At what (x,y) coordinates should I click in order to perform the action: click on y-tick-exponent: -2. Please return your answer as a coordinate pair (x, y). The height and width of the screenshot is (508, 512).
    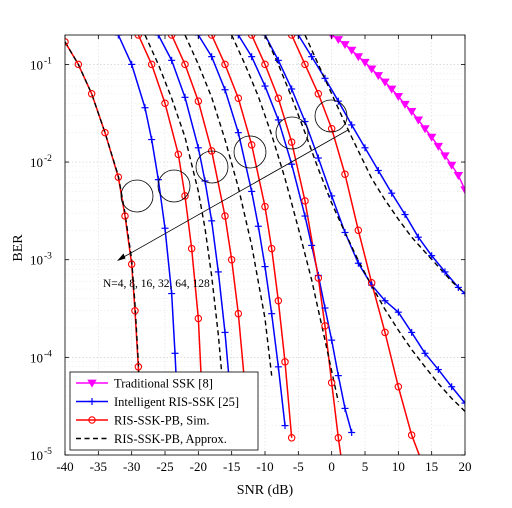
    Looking at the image, I should click on (48, 159).